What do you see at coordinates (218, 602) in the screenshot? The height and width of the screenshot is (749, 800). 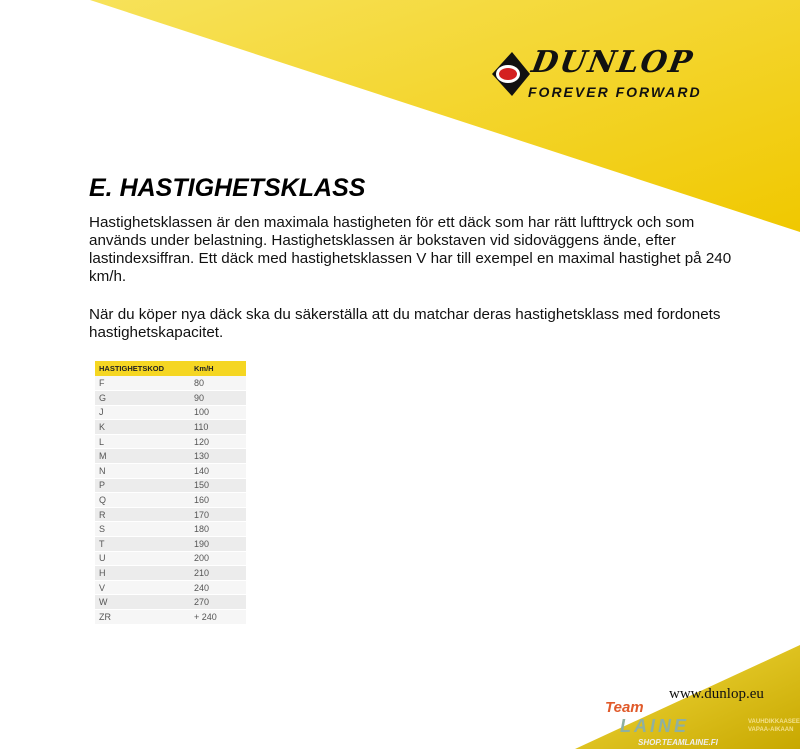 I see `speed-kmh: 270` at bounding box center [218, 602].